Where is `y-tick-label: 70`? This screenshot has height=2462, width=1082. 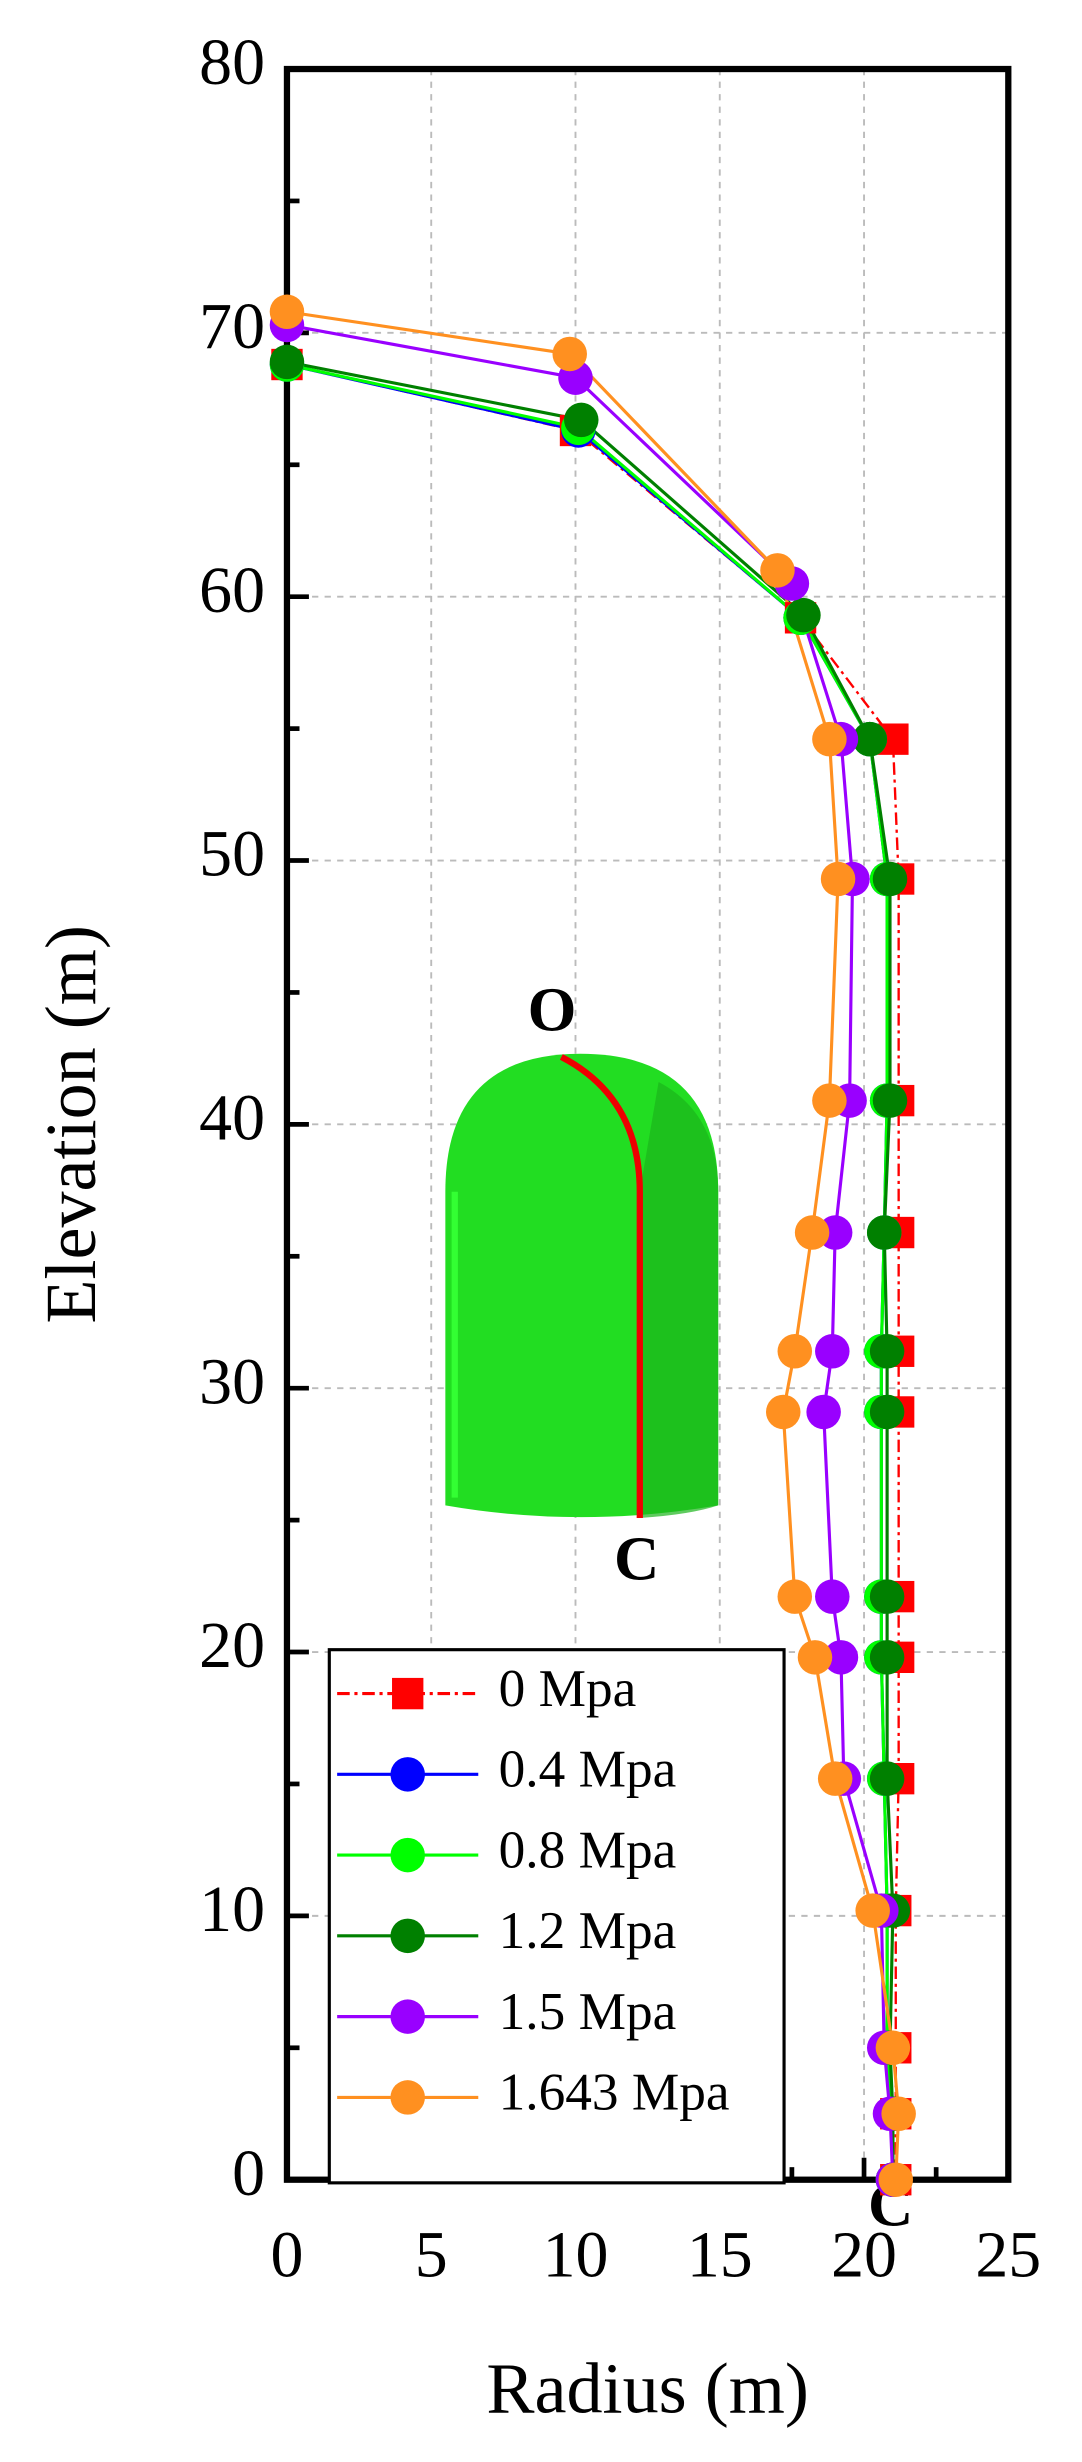
y-tick-label: 70 is located at coordinates (232, 326).